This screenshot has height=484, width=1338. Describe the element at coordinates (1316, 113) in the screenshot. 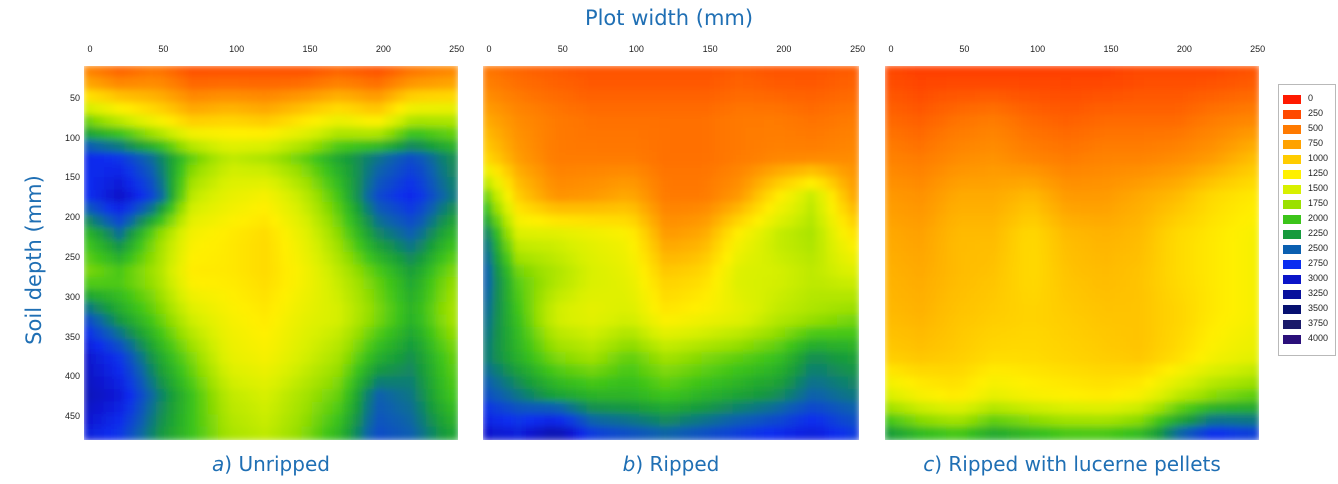

I see `legend-label: 250` at that location.